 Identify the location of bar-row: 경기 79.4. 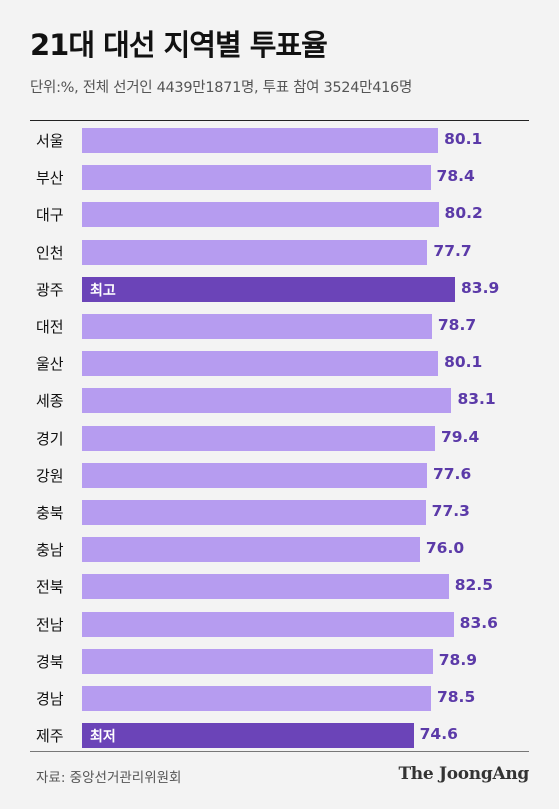
(279, 438).